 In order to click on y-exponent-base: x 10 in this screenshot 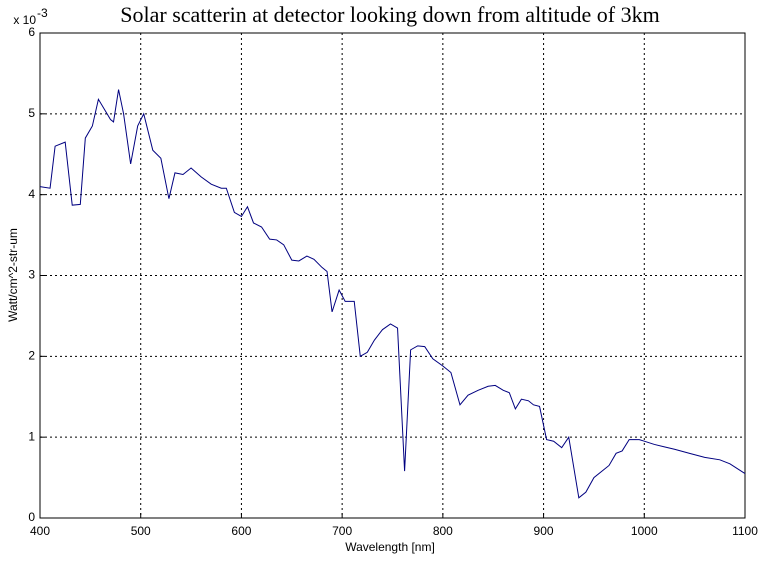, I will do `click(24, 20)`.